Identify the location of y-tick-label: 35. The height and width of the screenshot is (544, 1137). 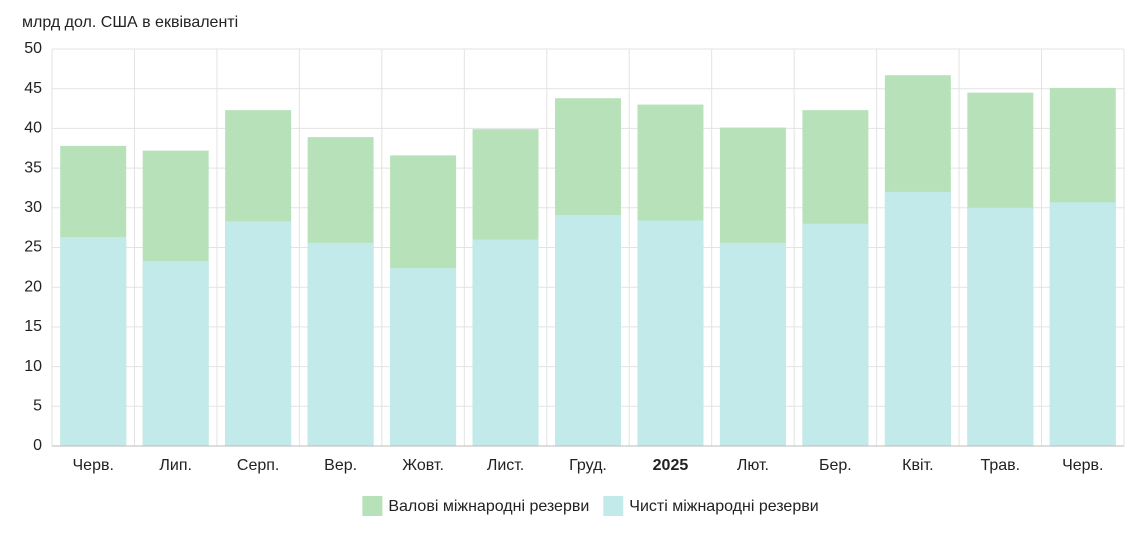
(33, 167).